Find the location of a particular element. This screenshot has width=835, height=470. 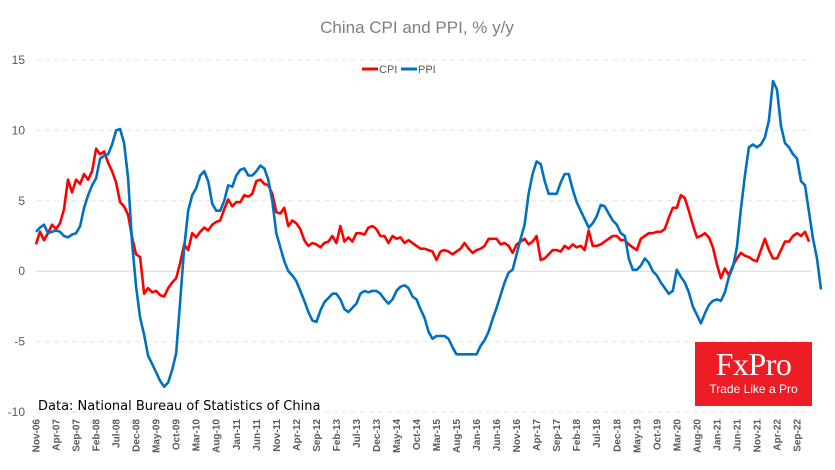

x-tick-label: May-09 is located at coordinates (157, 436).